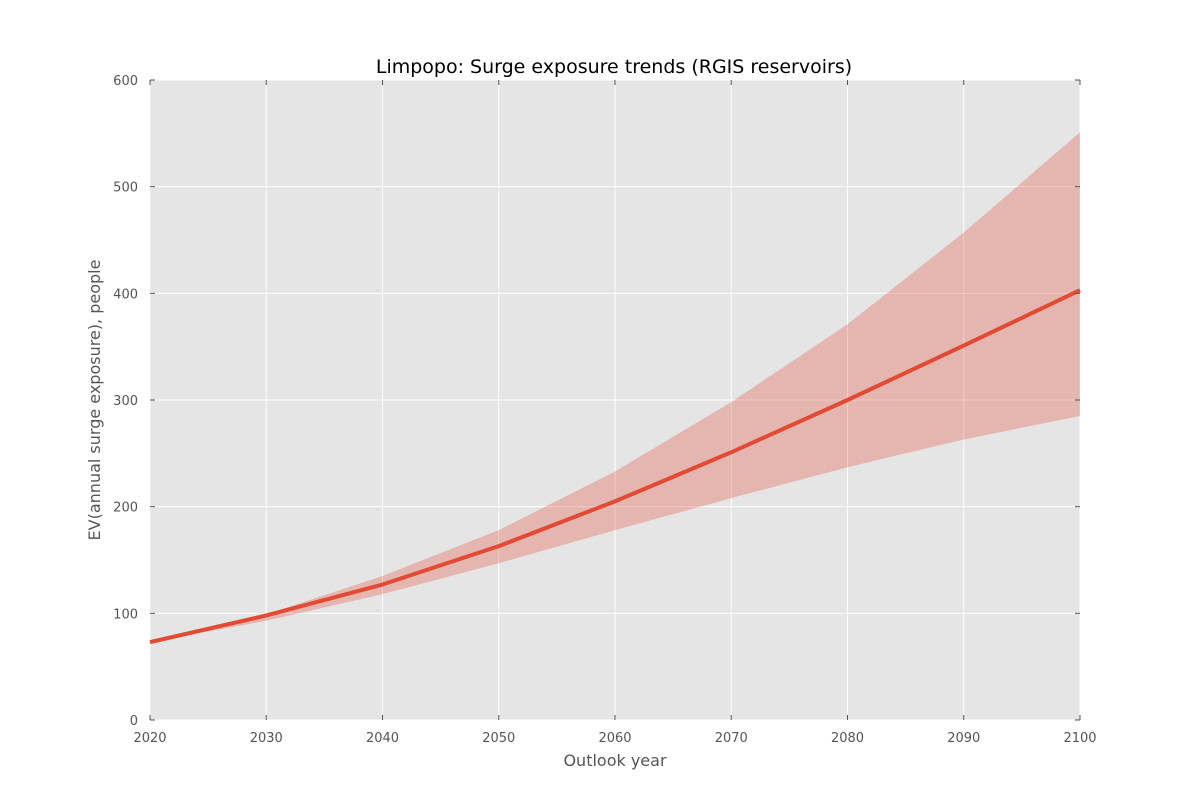 Image resolution: width=1200 pixels, height=800 pixels. I want to click on x-tick-label: 2090, so click(963, 738).